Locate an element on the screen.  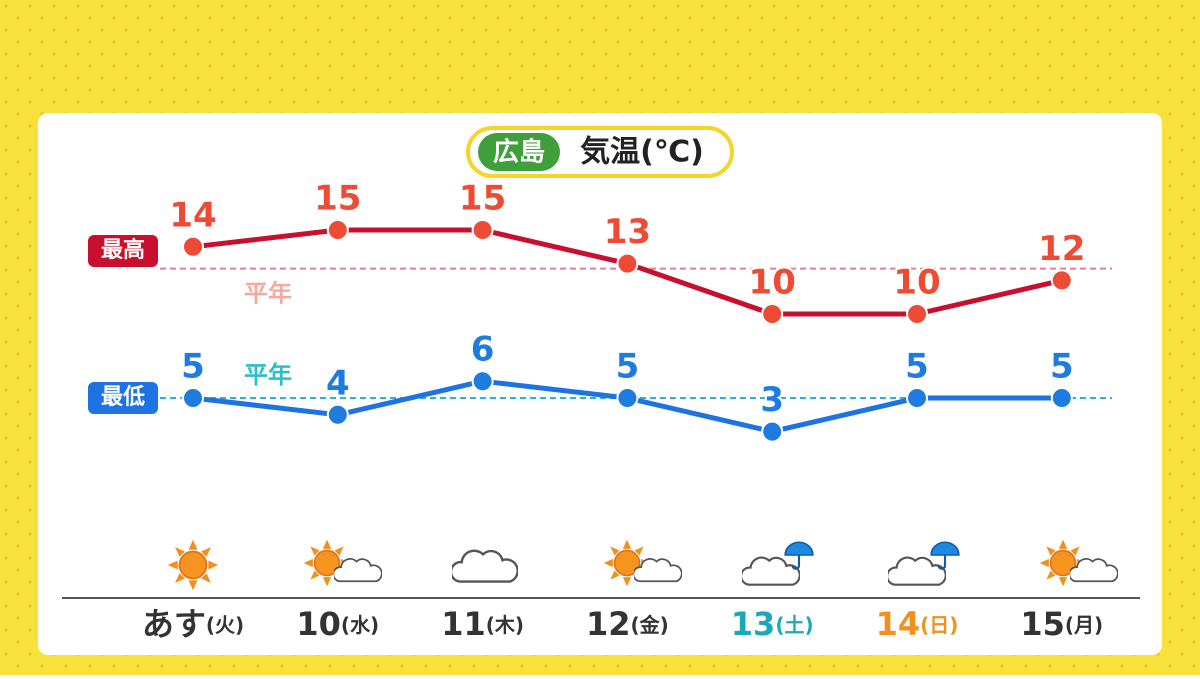
x-tick-date: 14 is located at coordinates (898, 624).